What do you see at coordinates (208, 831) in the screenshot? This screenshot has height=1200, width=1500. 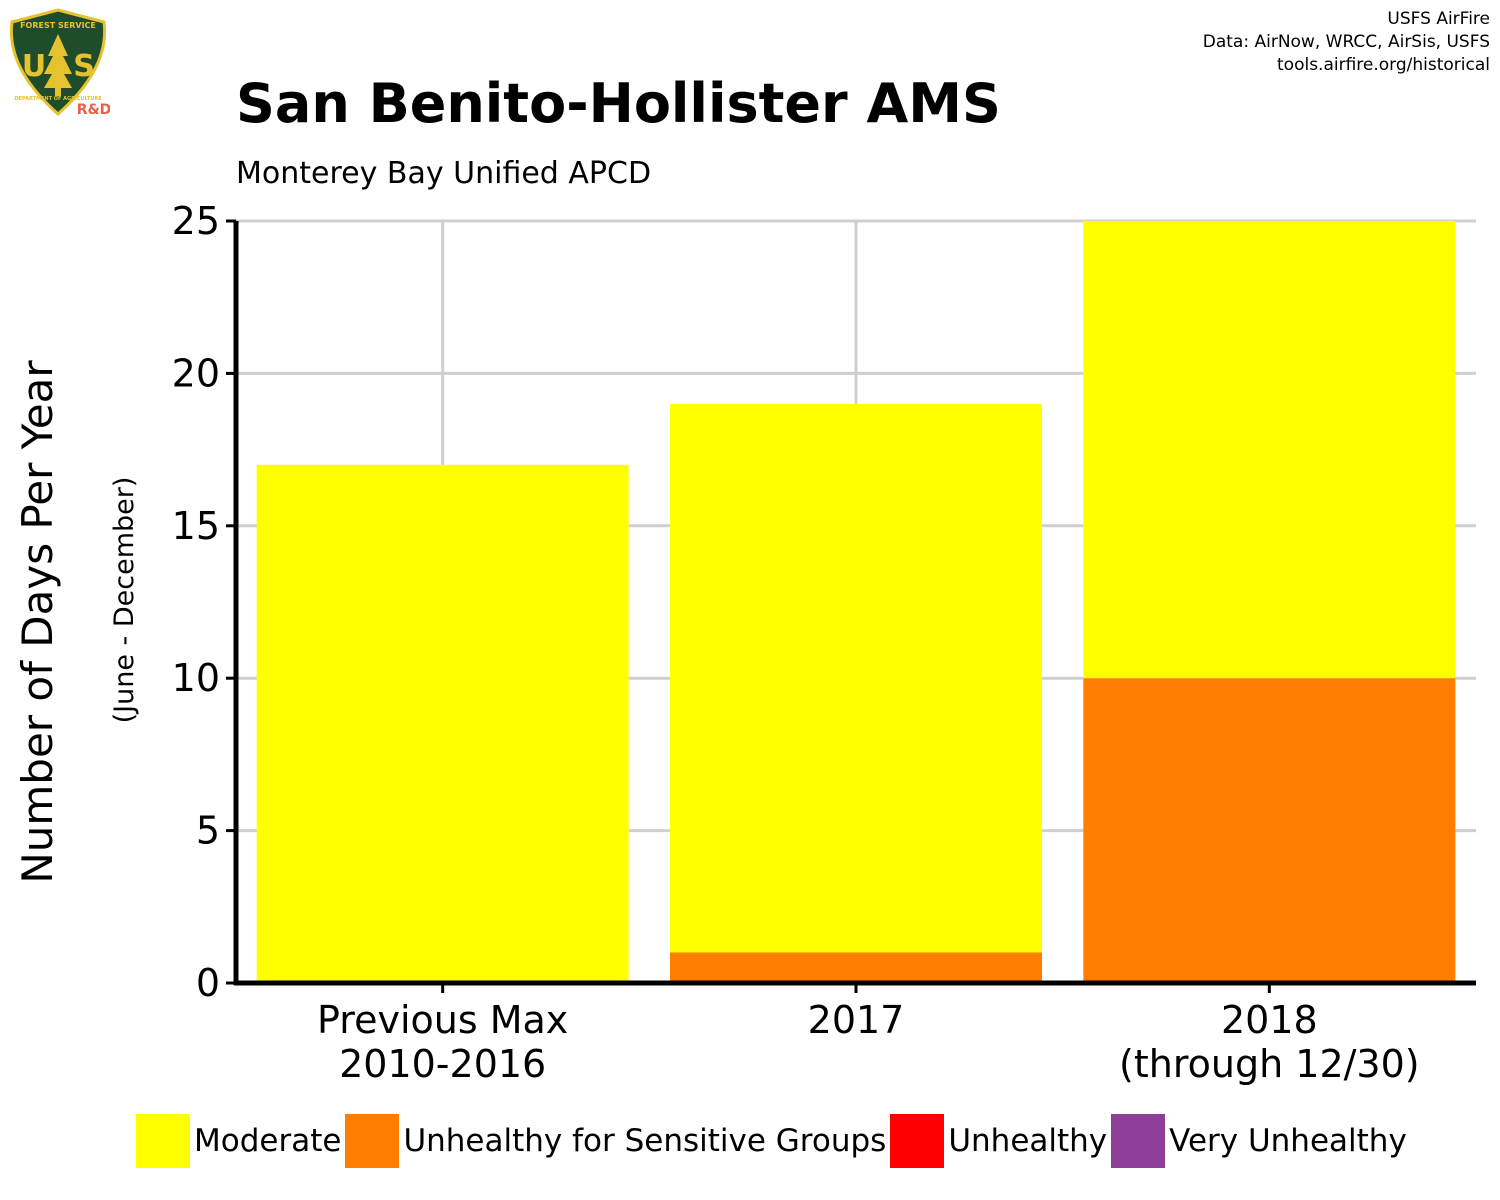 I see `y-tick-label: 5` at bounding box center [208, 831].